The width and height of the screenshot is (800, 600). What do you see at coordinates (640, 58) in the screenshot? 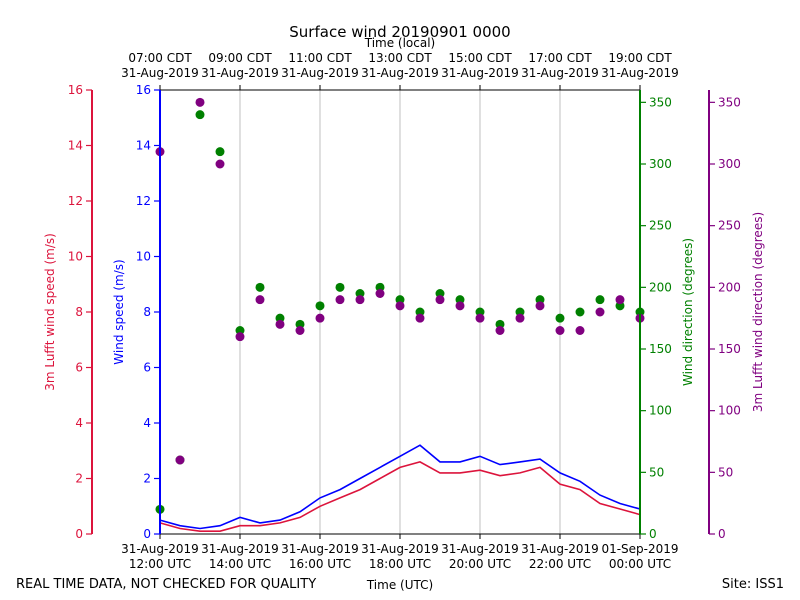
I see `top-tick-time: 19:00 CDT` at bounding box center [640, 58].